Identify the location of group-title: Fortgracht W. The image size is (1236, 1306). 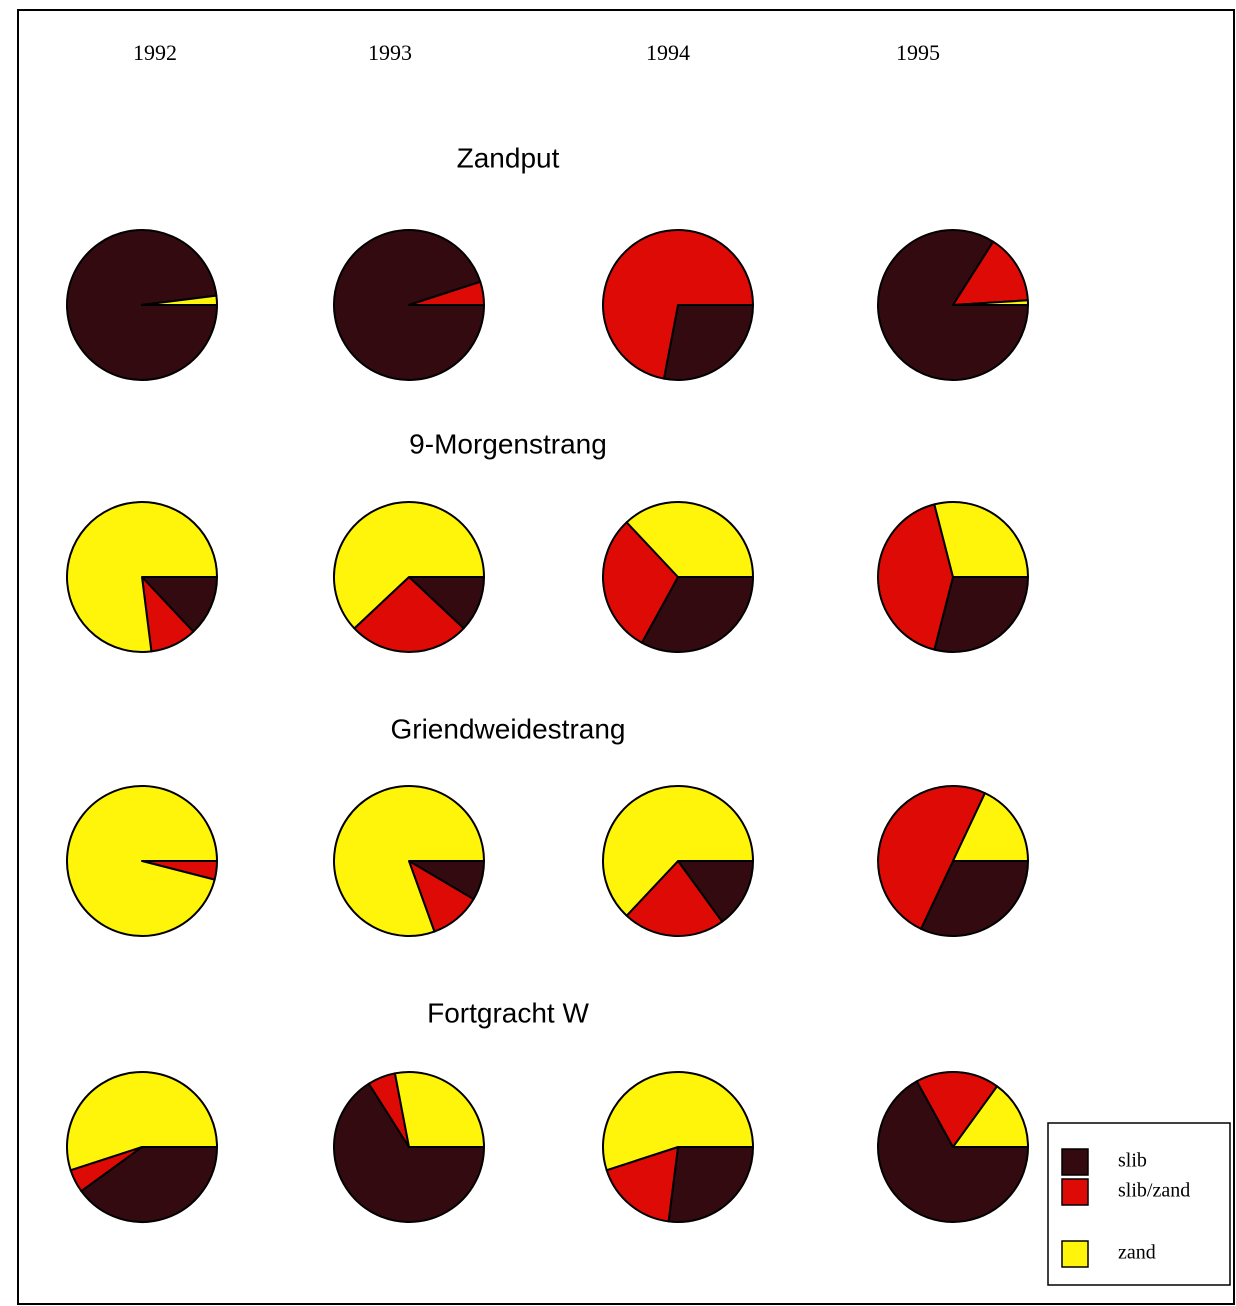
(508, 1012).